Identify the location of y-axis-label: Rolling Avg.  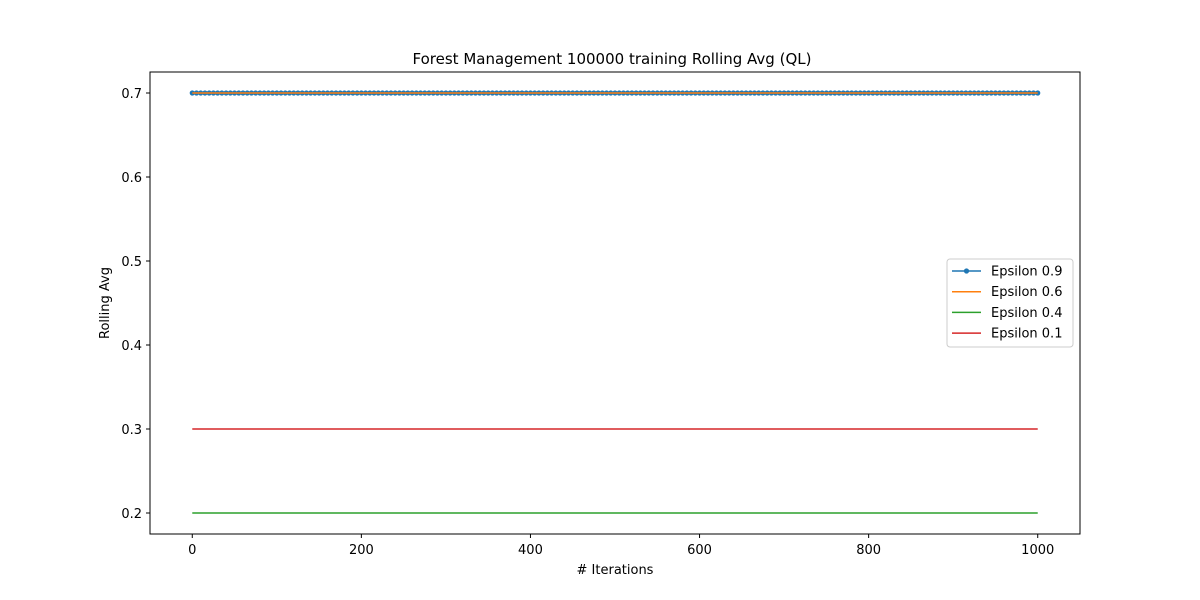
(105, 303).